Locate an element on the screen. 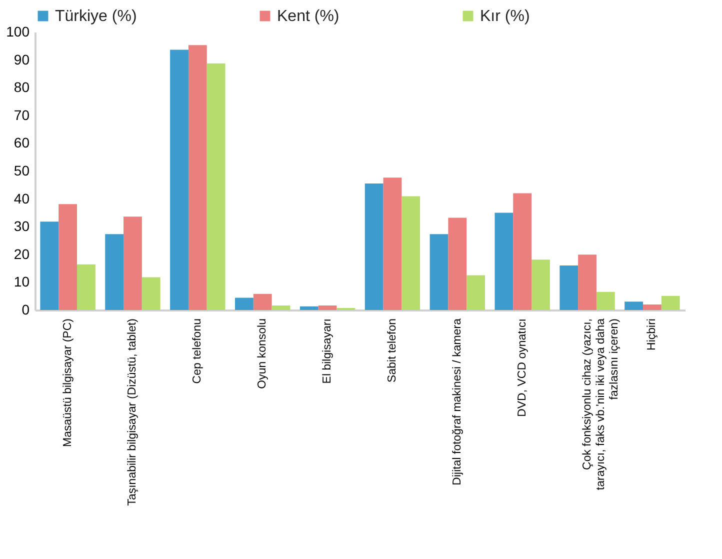 The image size is (722, 559). y-tick-label: 60 is located at coordinates (22, 142).